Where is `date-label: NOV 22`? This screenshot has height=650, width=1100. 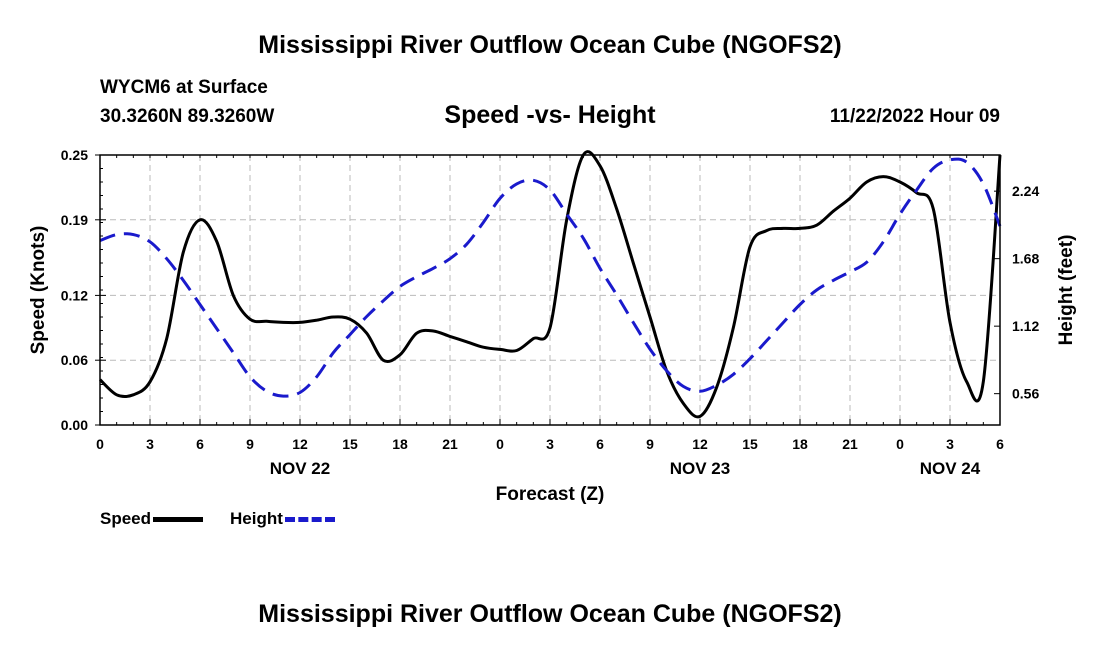 date-label: NOV 22 is located at coordinates (300, 468).